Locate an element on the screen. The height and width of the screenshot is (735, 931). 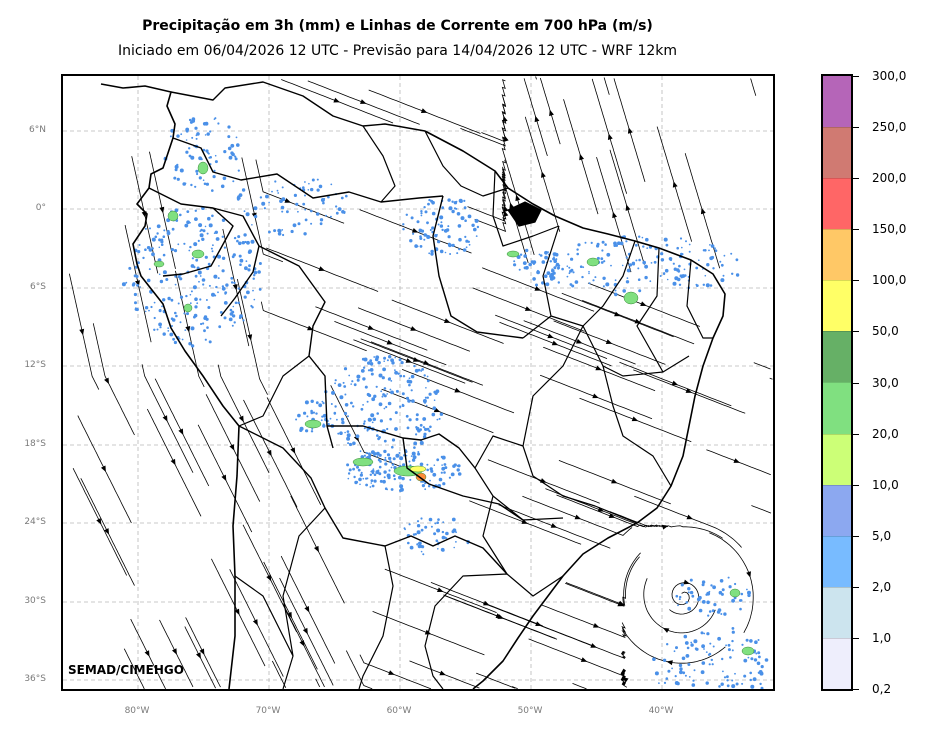
lat-label-24s: 24°S is located at coordinates (35, 522).